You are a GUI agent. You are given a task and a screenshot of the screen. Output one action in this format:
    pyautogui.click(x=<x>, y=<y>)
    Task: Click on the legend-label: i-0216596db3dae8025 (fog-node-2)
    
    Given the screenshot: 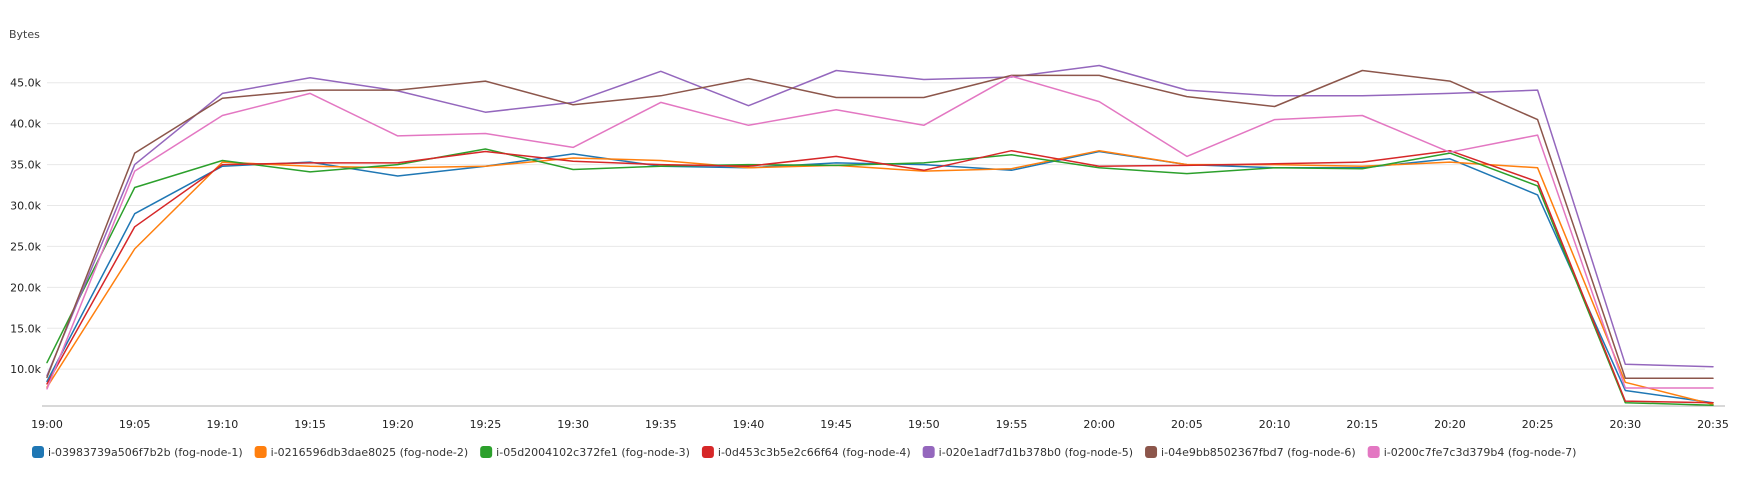 What is the action you would take?
    pyautogui.click(x=370, y=452)
    